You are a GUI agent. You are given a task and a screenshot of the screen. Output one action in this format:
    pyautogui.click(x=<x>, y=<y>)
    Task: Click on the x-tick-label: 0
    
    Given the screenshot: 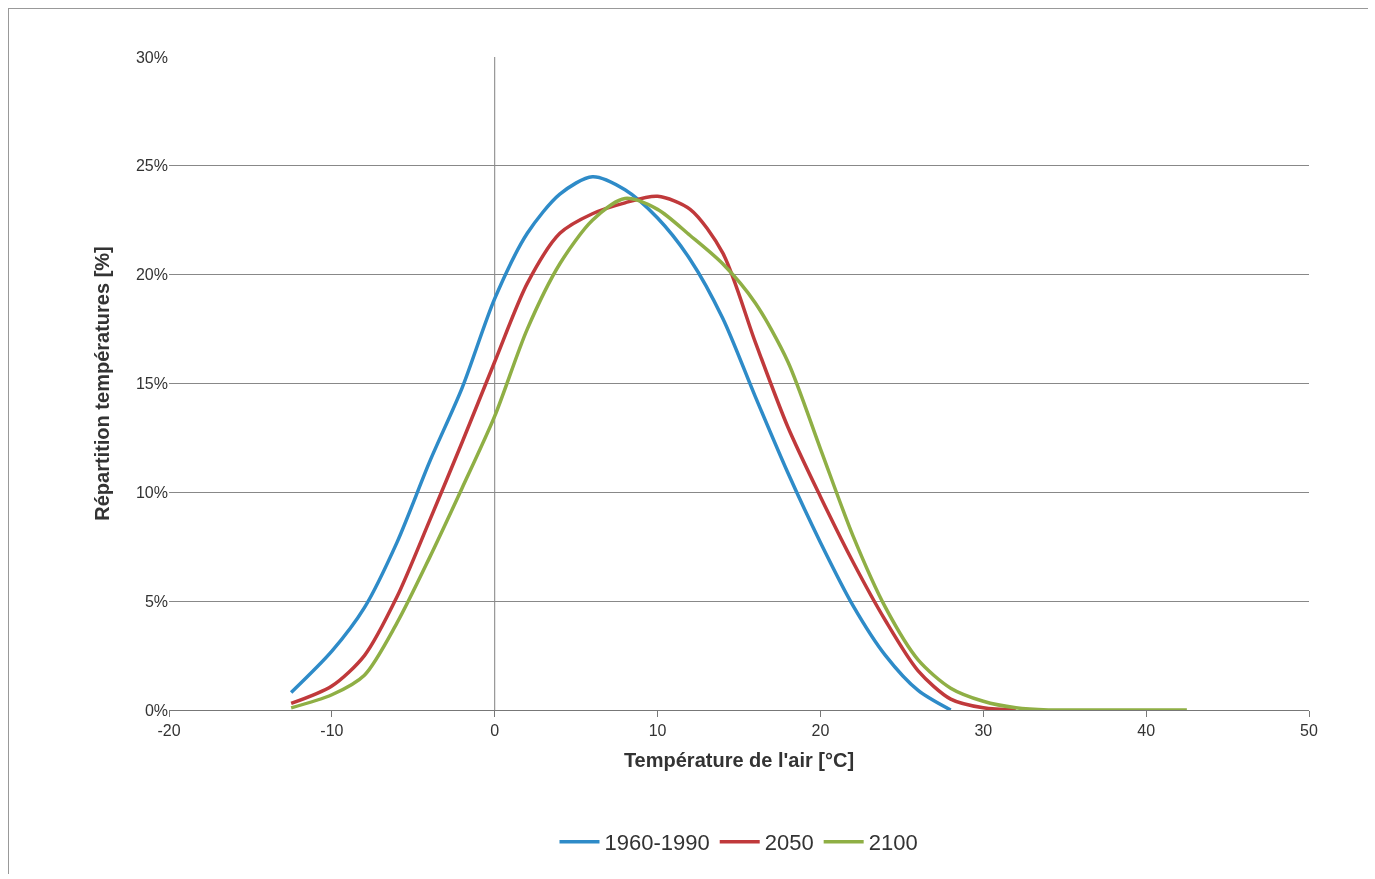 What is the action you would take?
    pyautogui.click(x=495, y=731)
    